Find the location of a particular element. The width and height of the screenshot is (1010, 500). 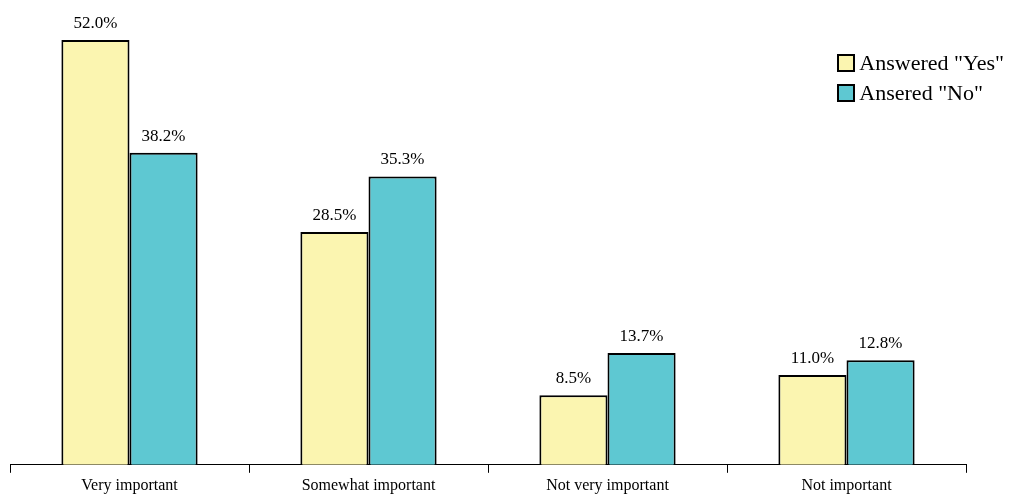

data-label: 28.5% is located at coordinates (334, 214).